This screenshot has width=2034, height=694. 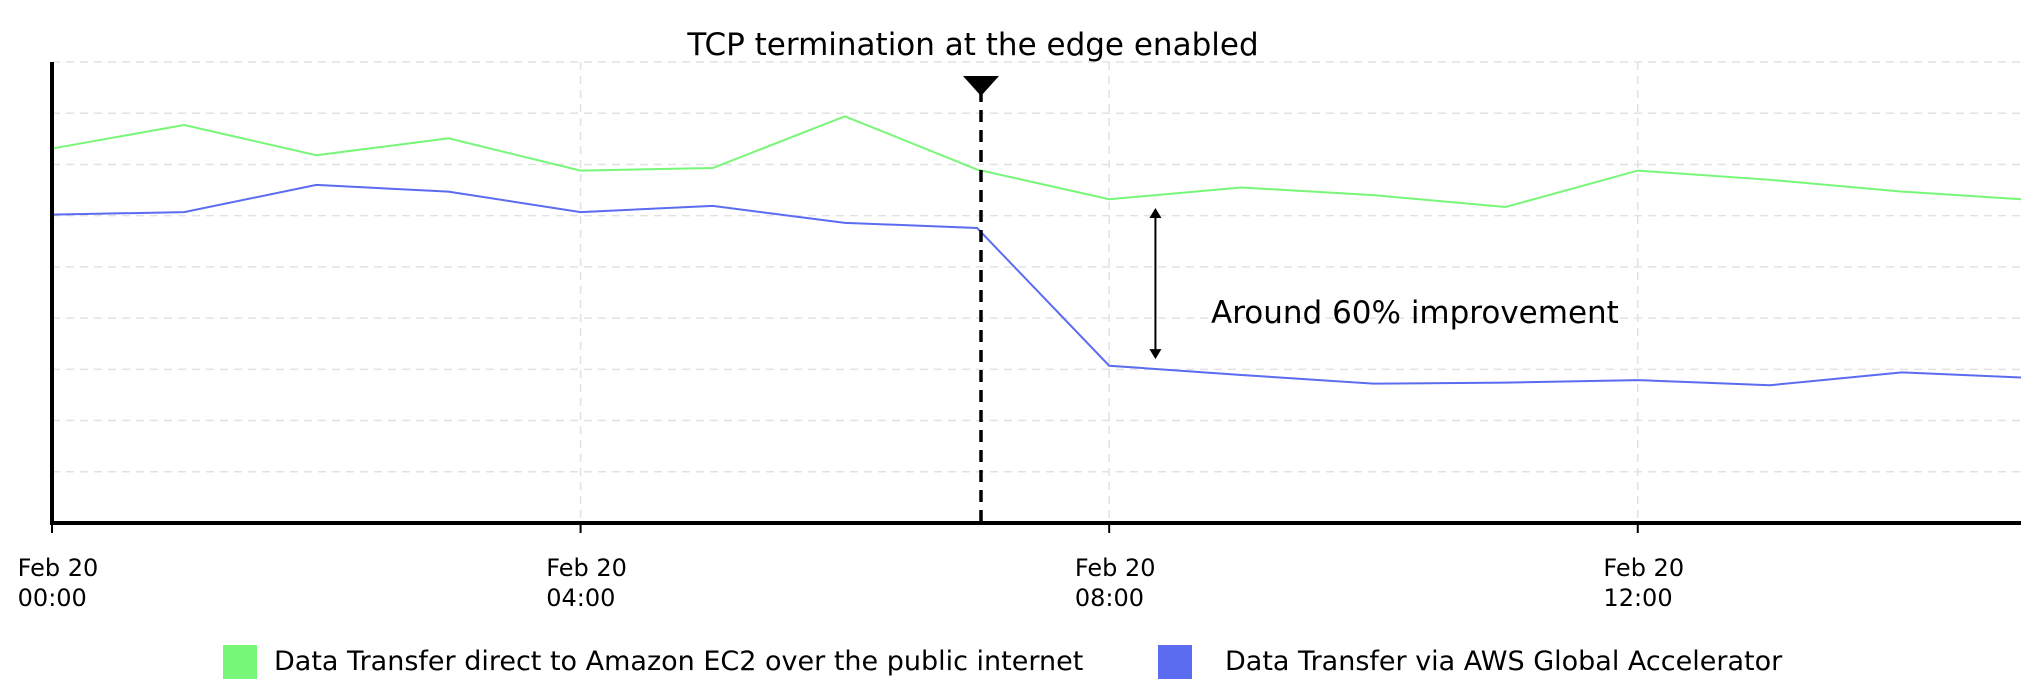 I want to click on legend-label: Data Transfer via AWS Global Accelerator, so click(x=1504, y=661).